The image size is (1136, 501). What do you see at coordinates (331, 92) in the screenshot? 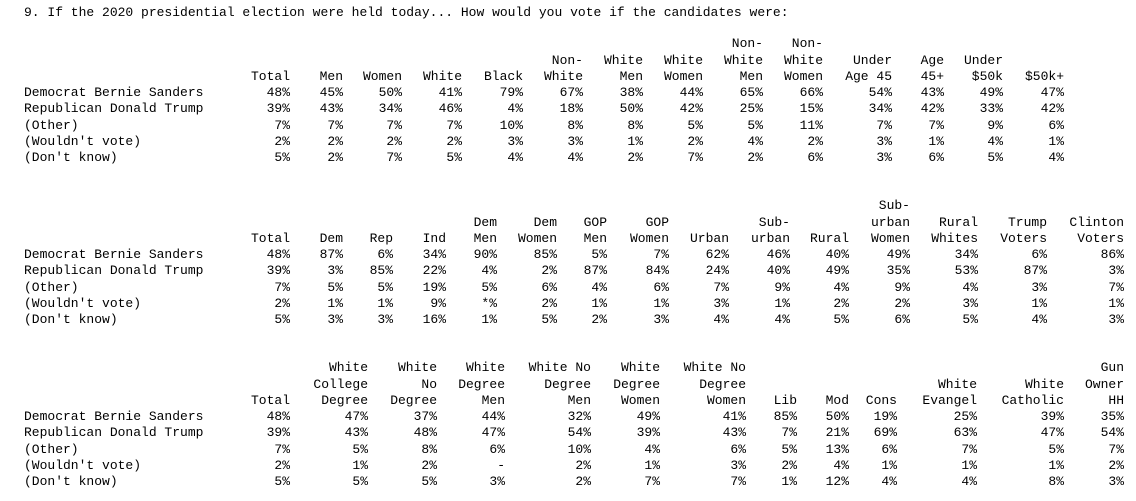
I see `cell: 45%` at bounding box center [331, 92].